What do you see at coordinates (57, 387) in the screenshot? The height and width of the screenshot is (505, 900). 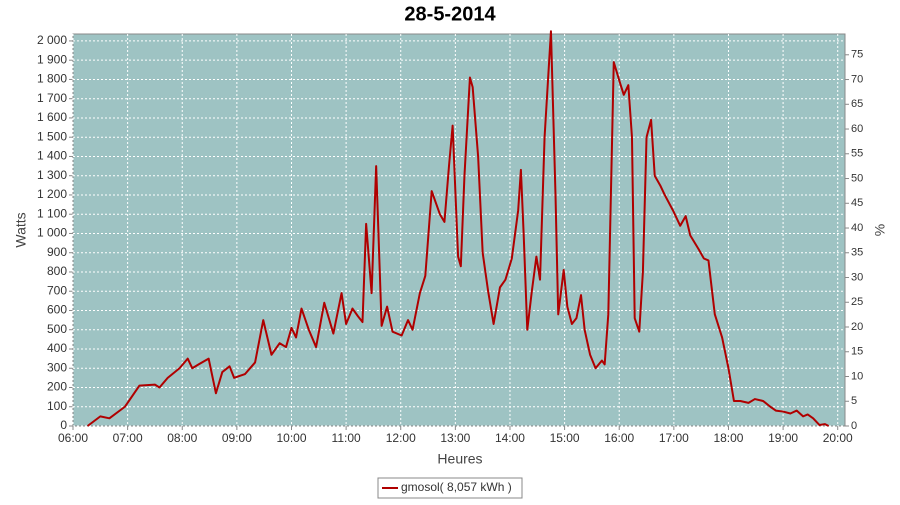 I see `y-tick-label: 200` at bounding box center [57, 387].